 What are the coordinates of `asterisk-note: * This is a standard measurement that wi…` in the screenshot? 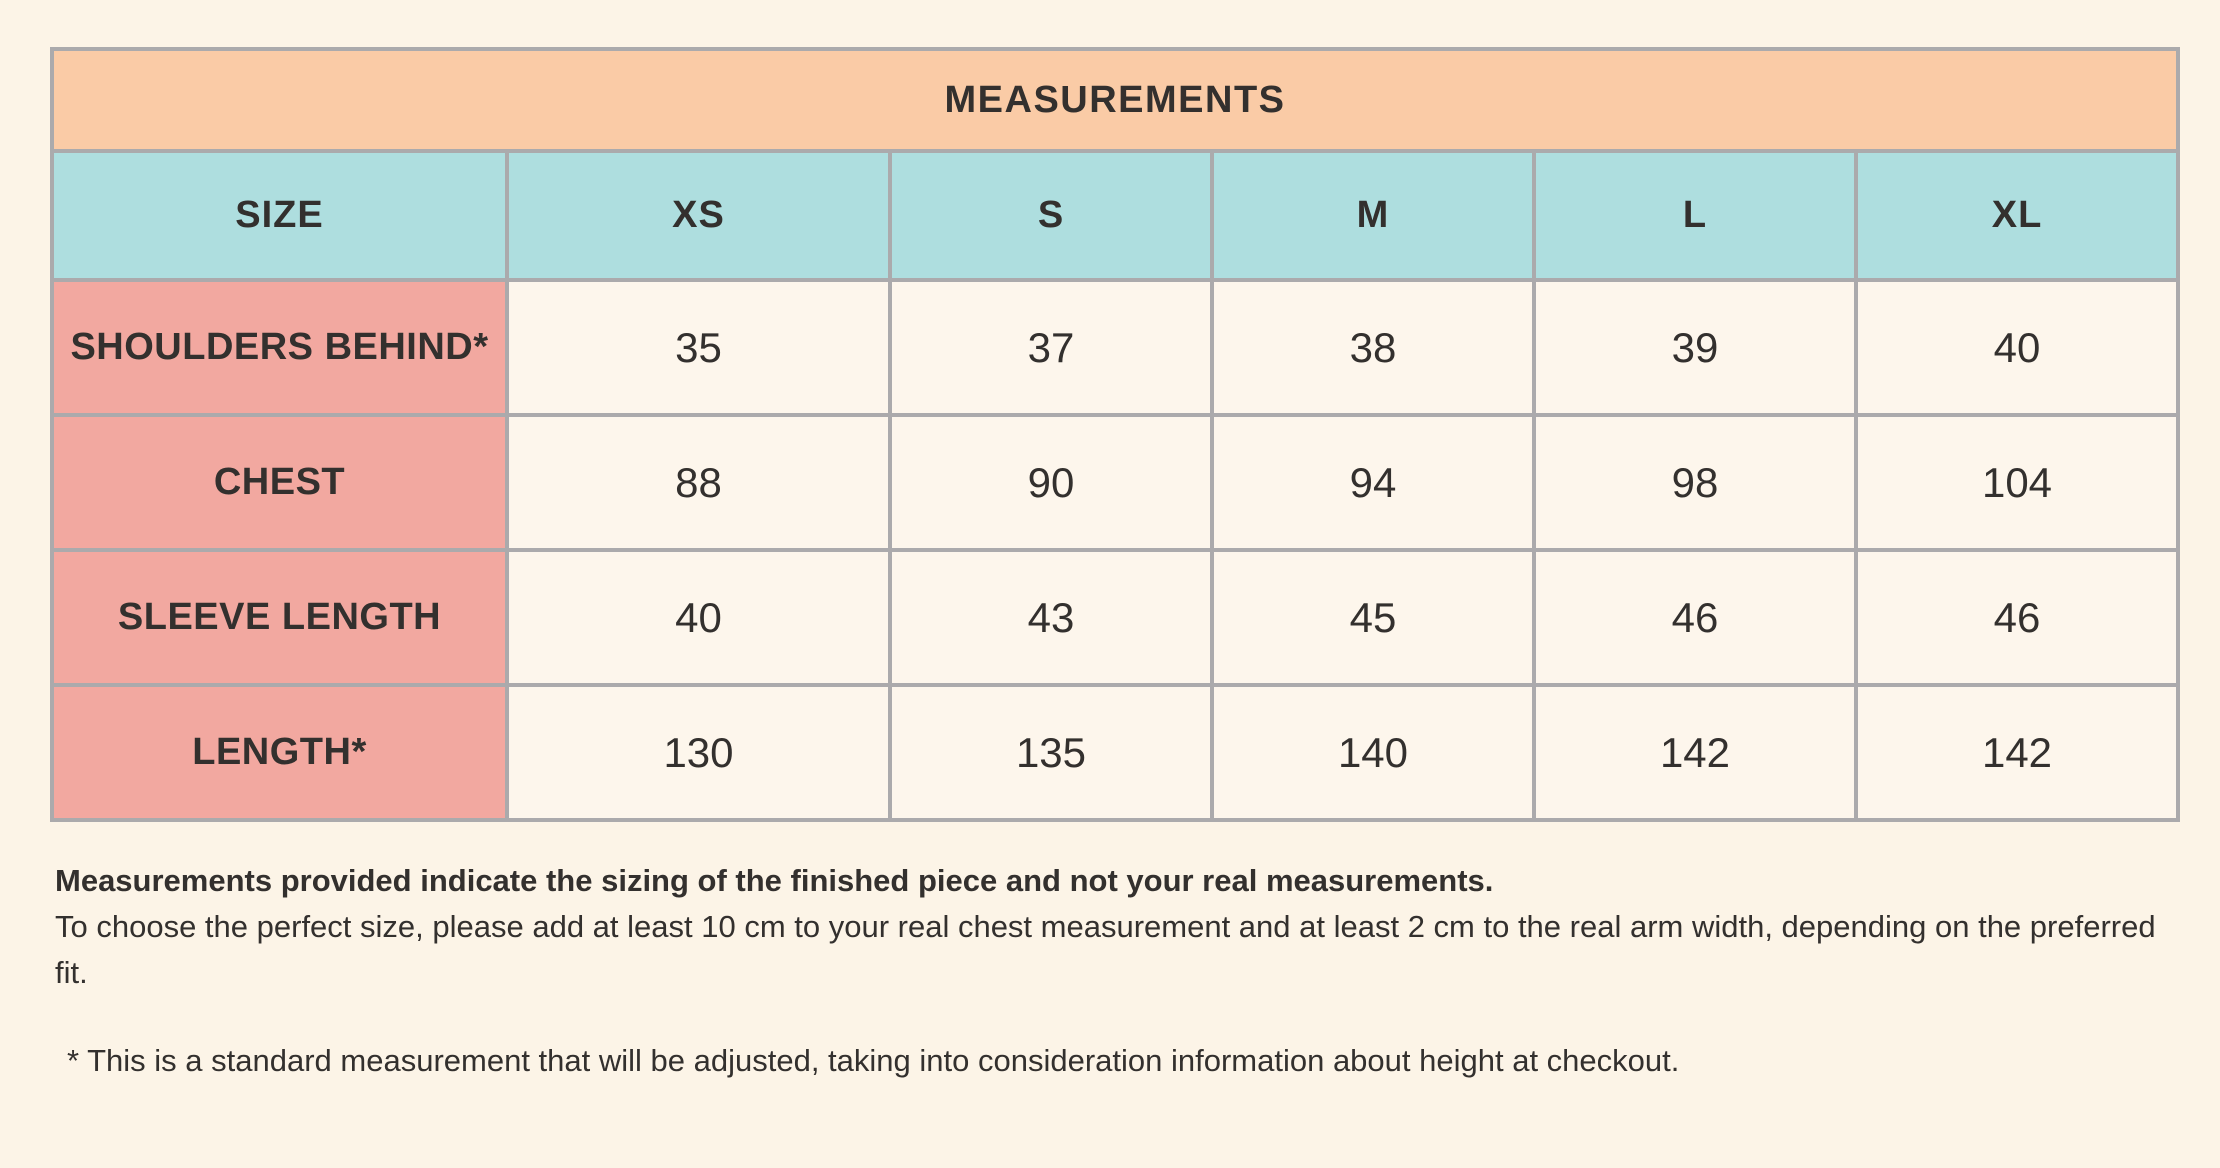 It's located at (873, 1060).